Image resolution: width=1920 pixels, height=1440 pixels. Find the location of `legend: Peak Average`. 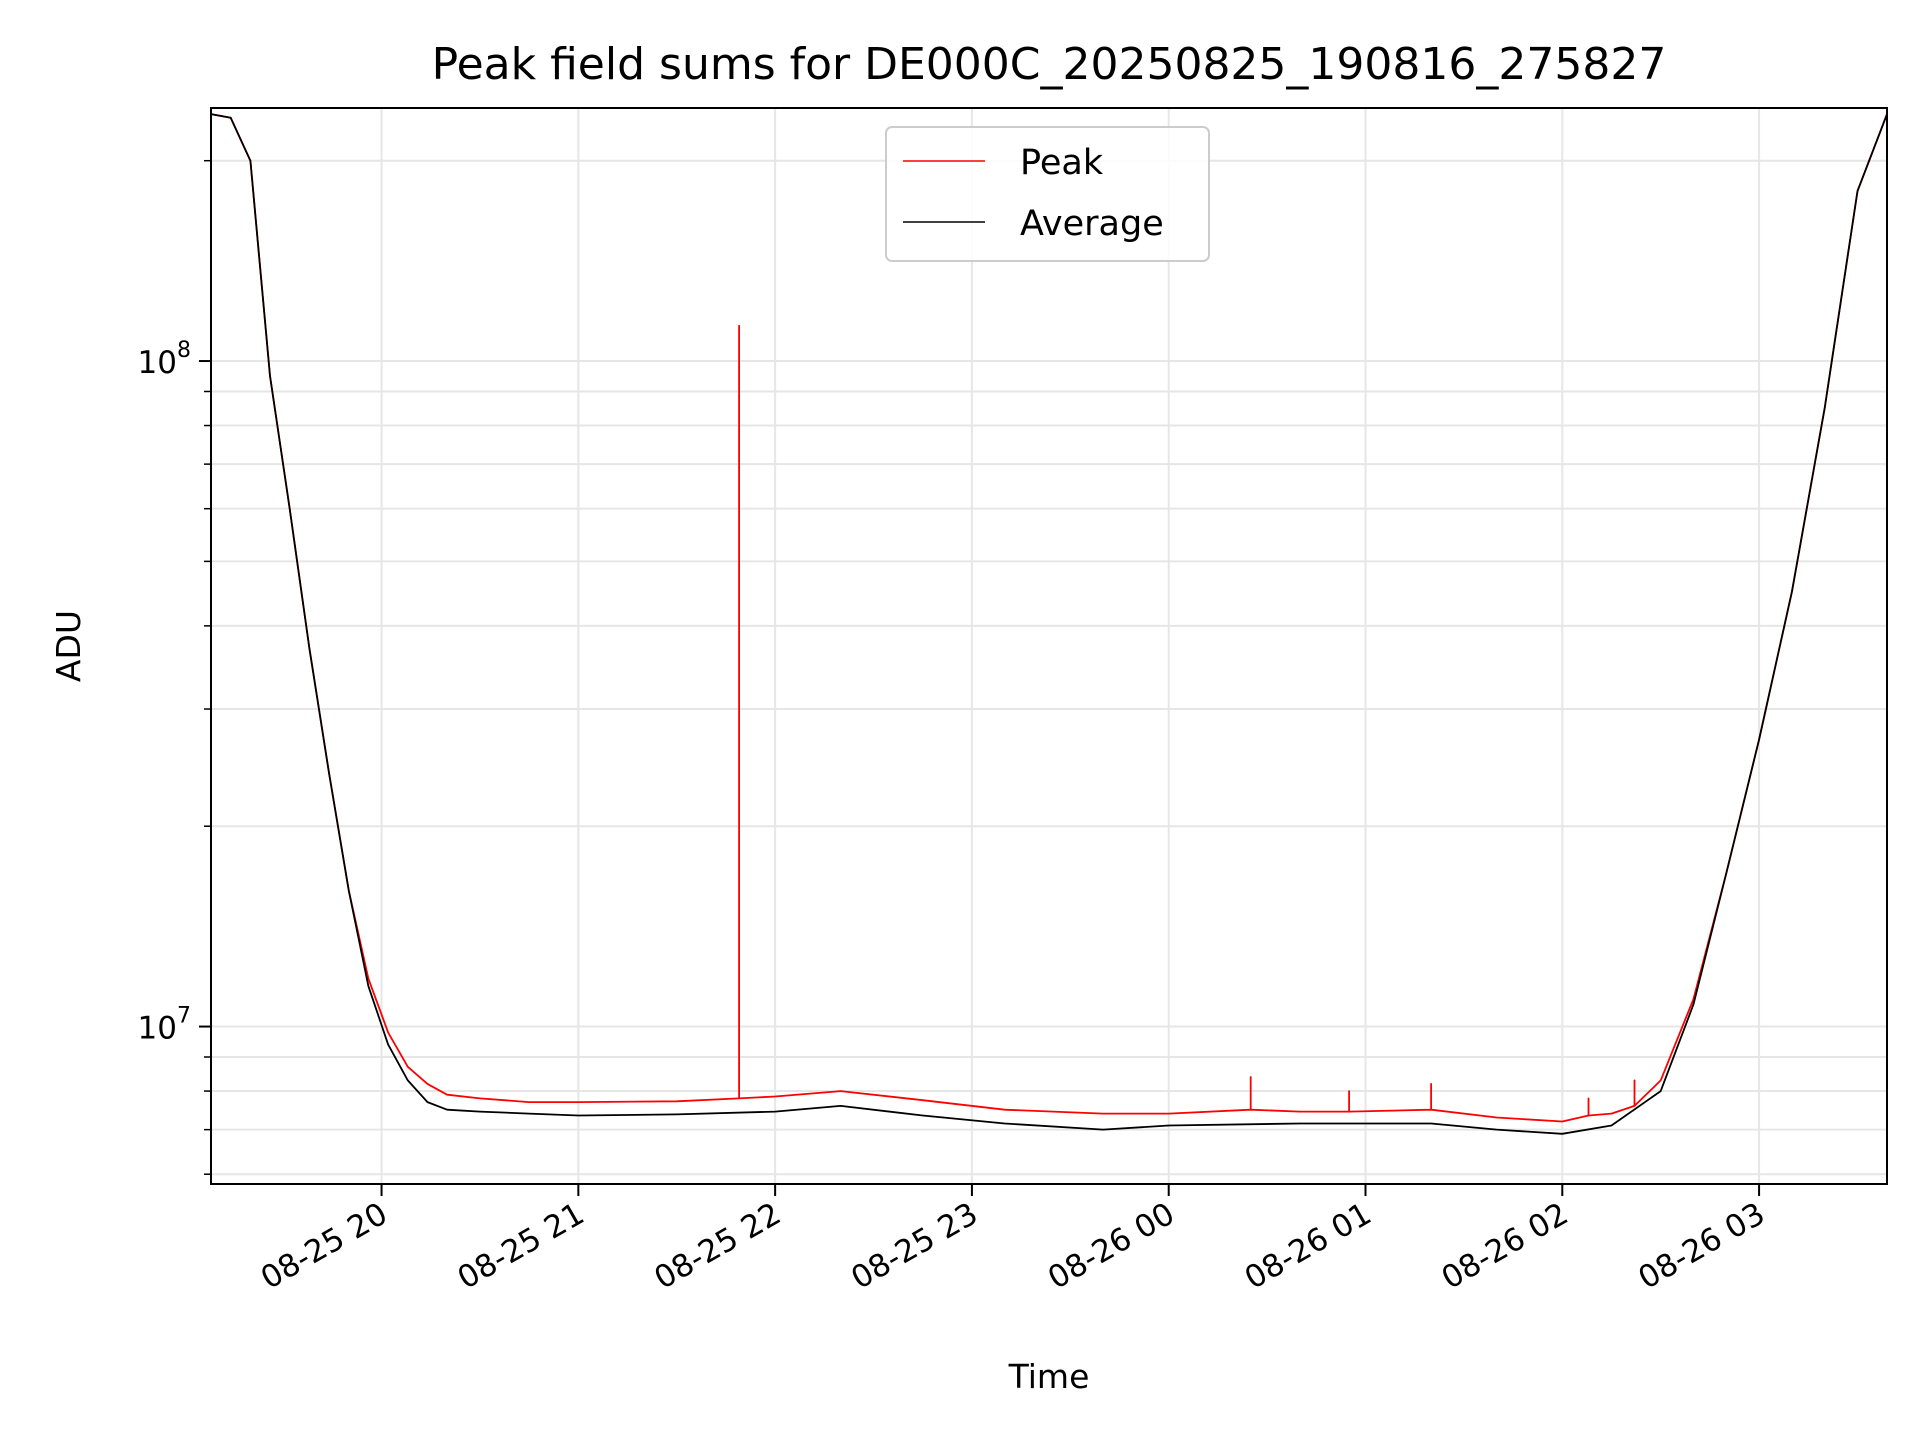

legend: Peak Average is located at coordinates (1047, 194).